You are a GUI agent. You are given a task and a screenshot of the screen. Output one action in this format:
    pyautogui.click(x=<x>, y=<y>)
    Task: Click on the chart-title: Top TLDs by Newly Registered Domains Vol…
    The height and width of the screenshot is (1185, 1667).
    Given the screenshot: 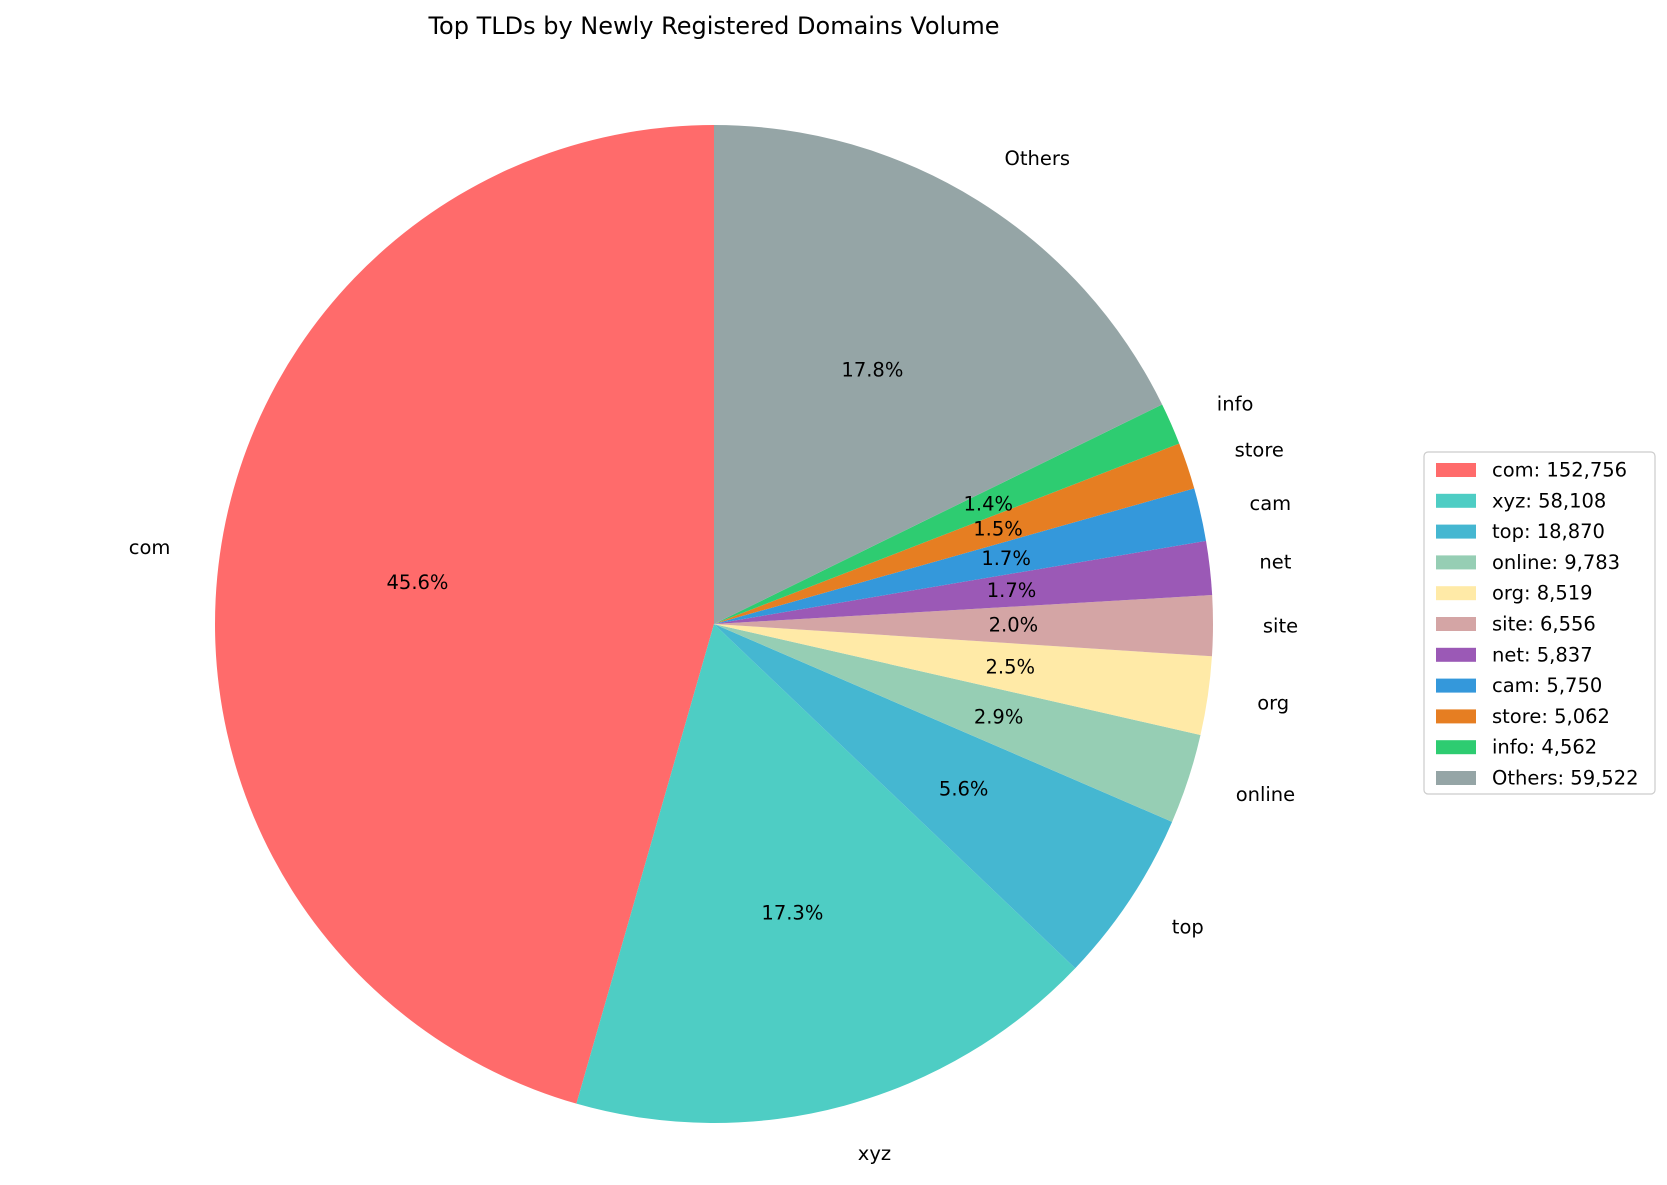 What is the action you would take?
    pyautogui.click(x=713, y=26)
    